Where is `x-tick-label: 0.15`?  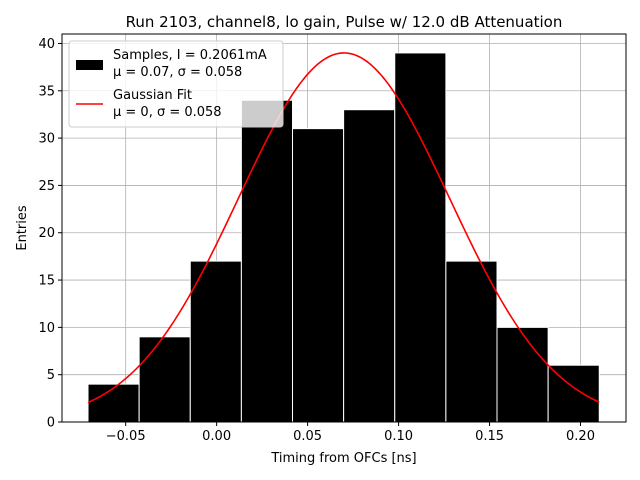
x-tick-label: 0.15 is located at coordinates (489, 436).